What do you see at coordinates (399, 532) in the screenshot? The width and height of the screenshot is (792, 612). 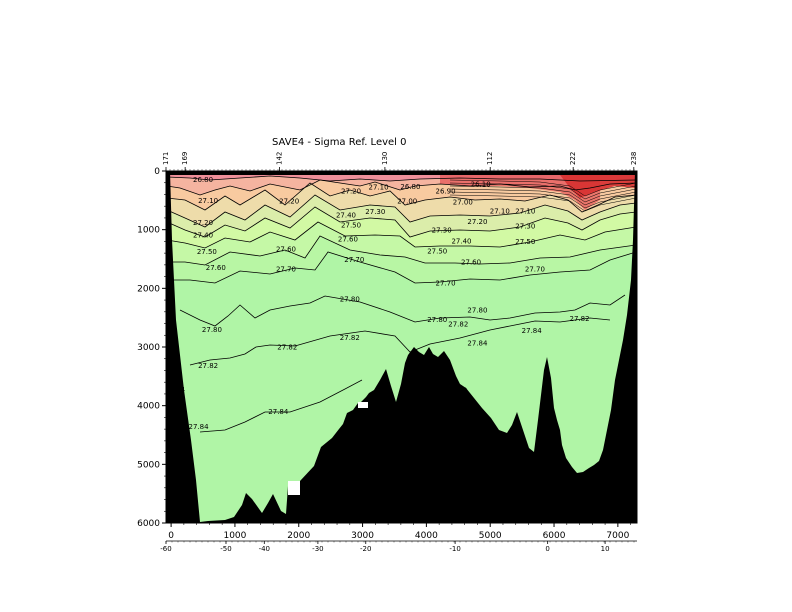 I see `x-axis-distance: 0 1000 2000 3000 4000 5000 6000 7000` at bounding box center [399, 532].